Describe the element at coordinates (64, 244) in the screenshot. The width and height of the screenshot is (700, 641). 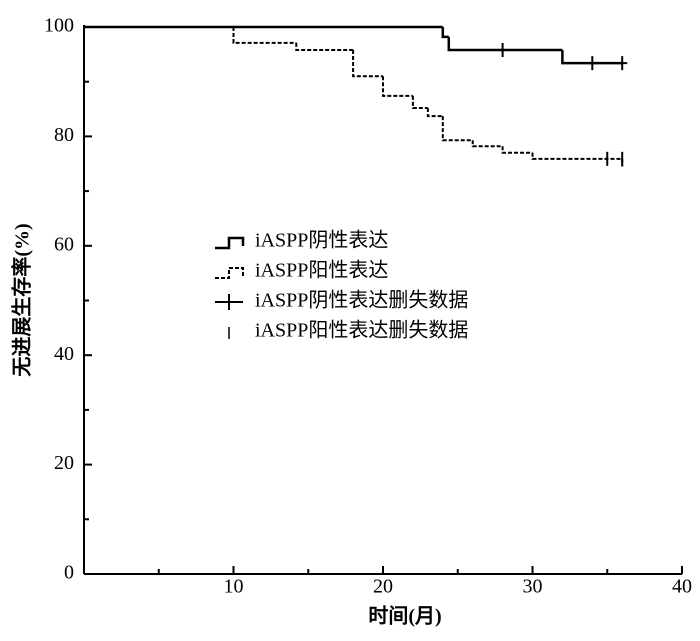
I see `y-tick-label: 60` at that location.